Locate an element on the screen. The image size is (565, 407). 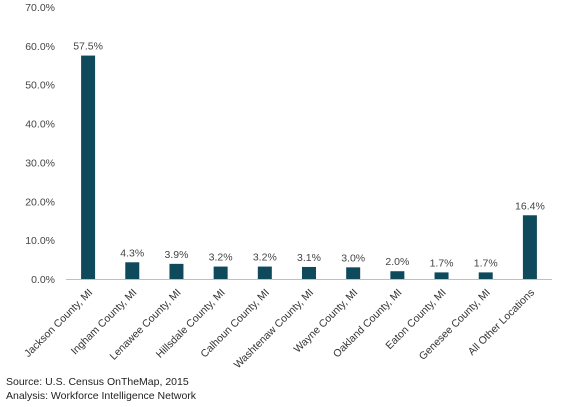
data-label: 4.3% is located at coordinates (132, 253).